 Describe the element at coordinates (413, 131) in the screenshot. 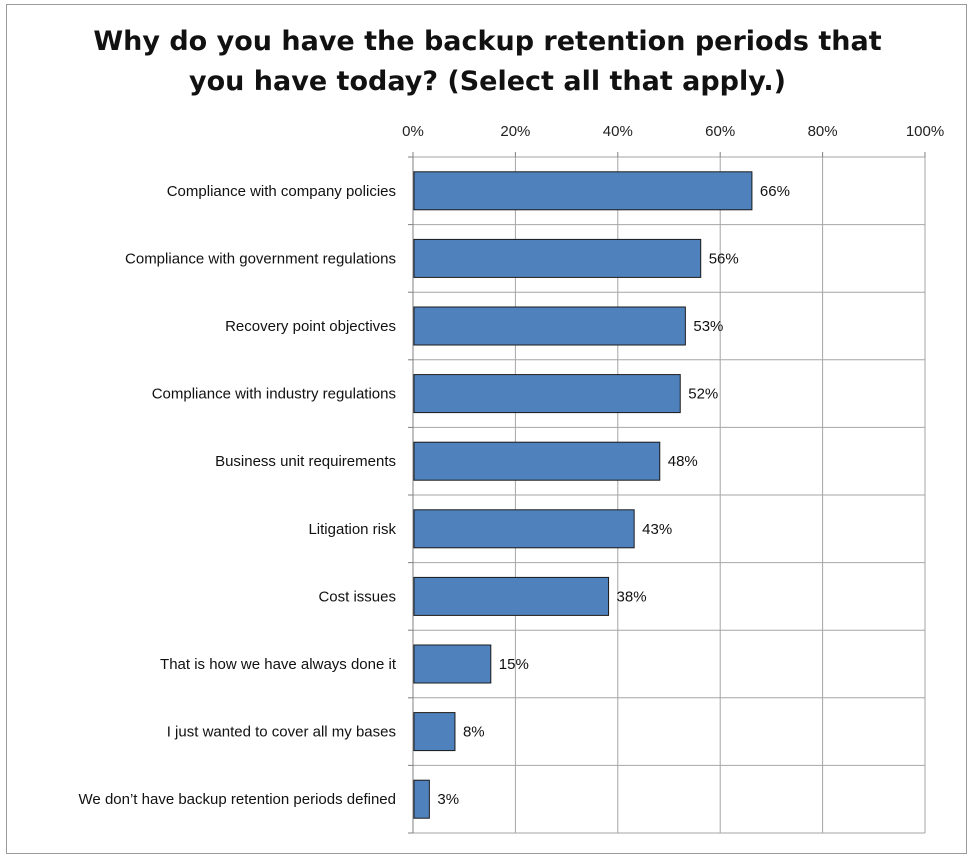

I see `x-tick-label: 0%` at that location.